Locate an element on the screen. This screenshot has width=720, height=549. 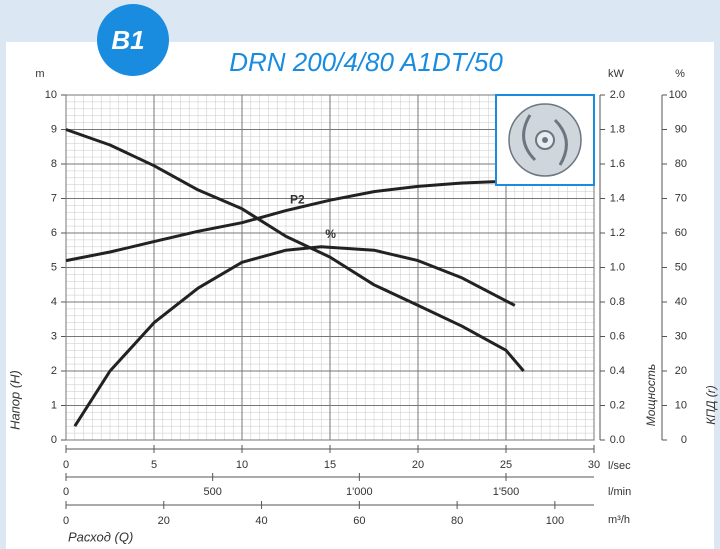
x2-tick-label: 1'500 is located at coordinates (506, 492).